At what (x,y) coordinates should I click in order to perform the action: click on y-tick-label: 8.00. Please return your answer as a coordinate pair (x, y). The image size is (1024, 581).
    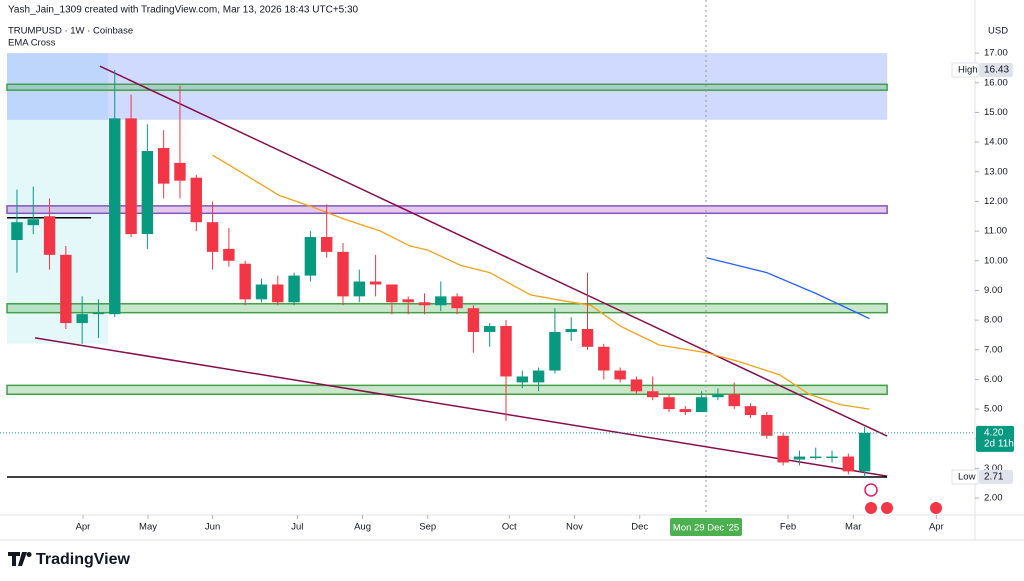
    Looking at the image, I should click on (993, 320).